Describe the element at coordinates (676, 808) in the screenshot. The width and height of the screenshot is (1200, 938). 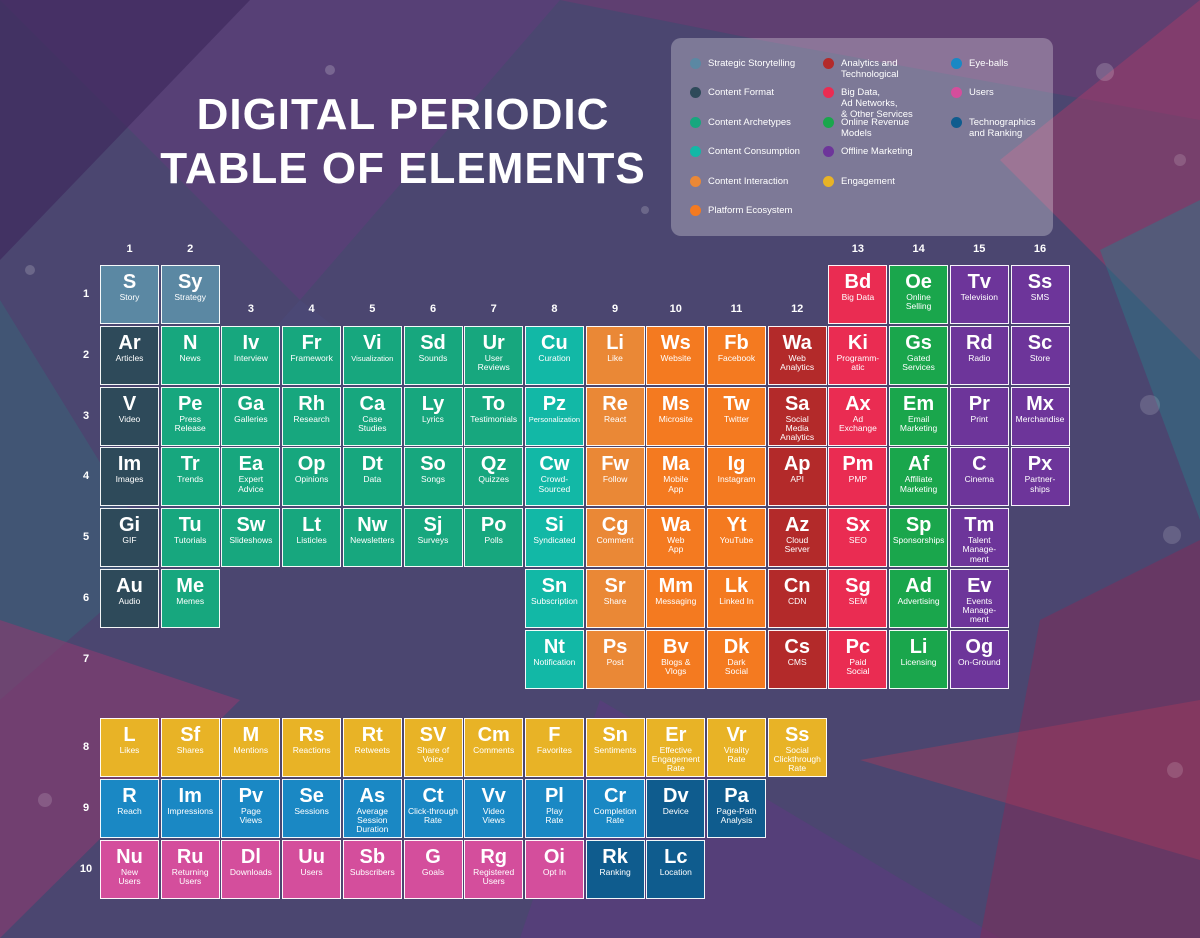
I see `element-tile: Dv Device` at that location.